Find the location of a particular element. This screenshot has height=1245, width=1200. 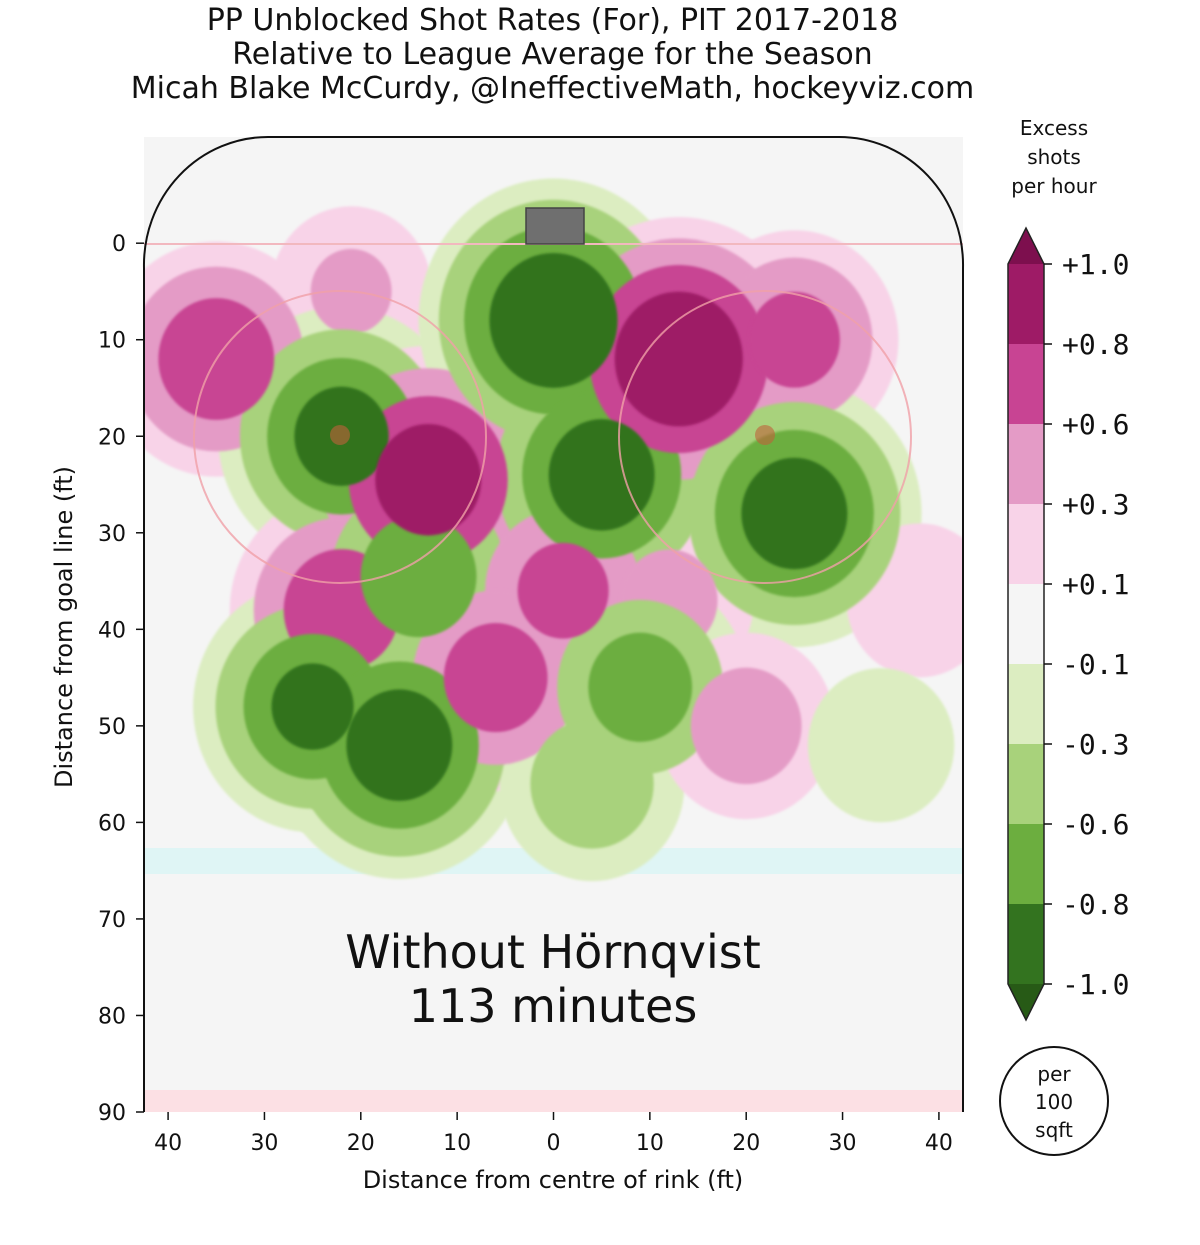

colorbar-title-2: shots is located at coordinates (1054, 157).